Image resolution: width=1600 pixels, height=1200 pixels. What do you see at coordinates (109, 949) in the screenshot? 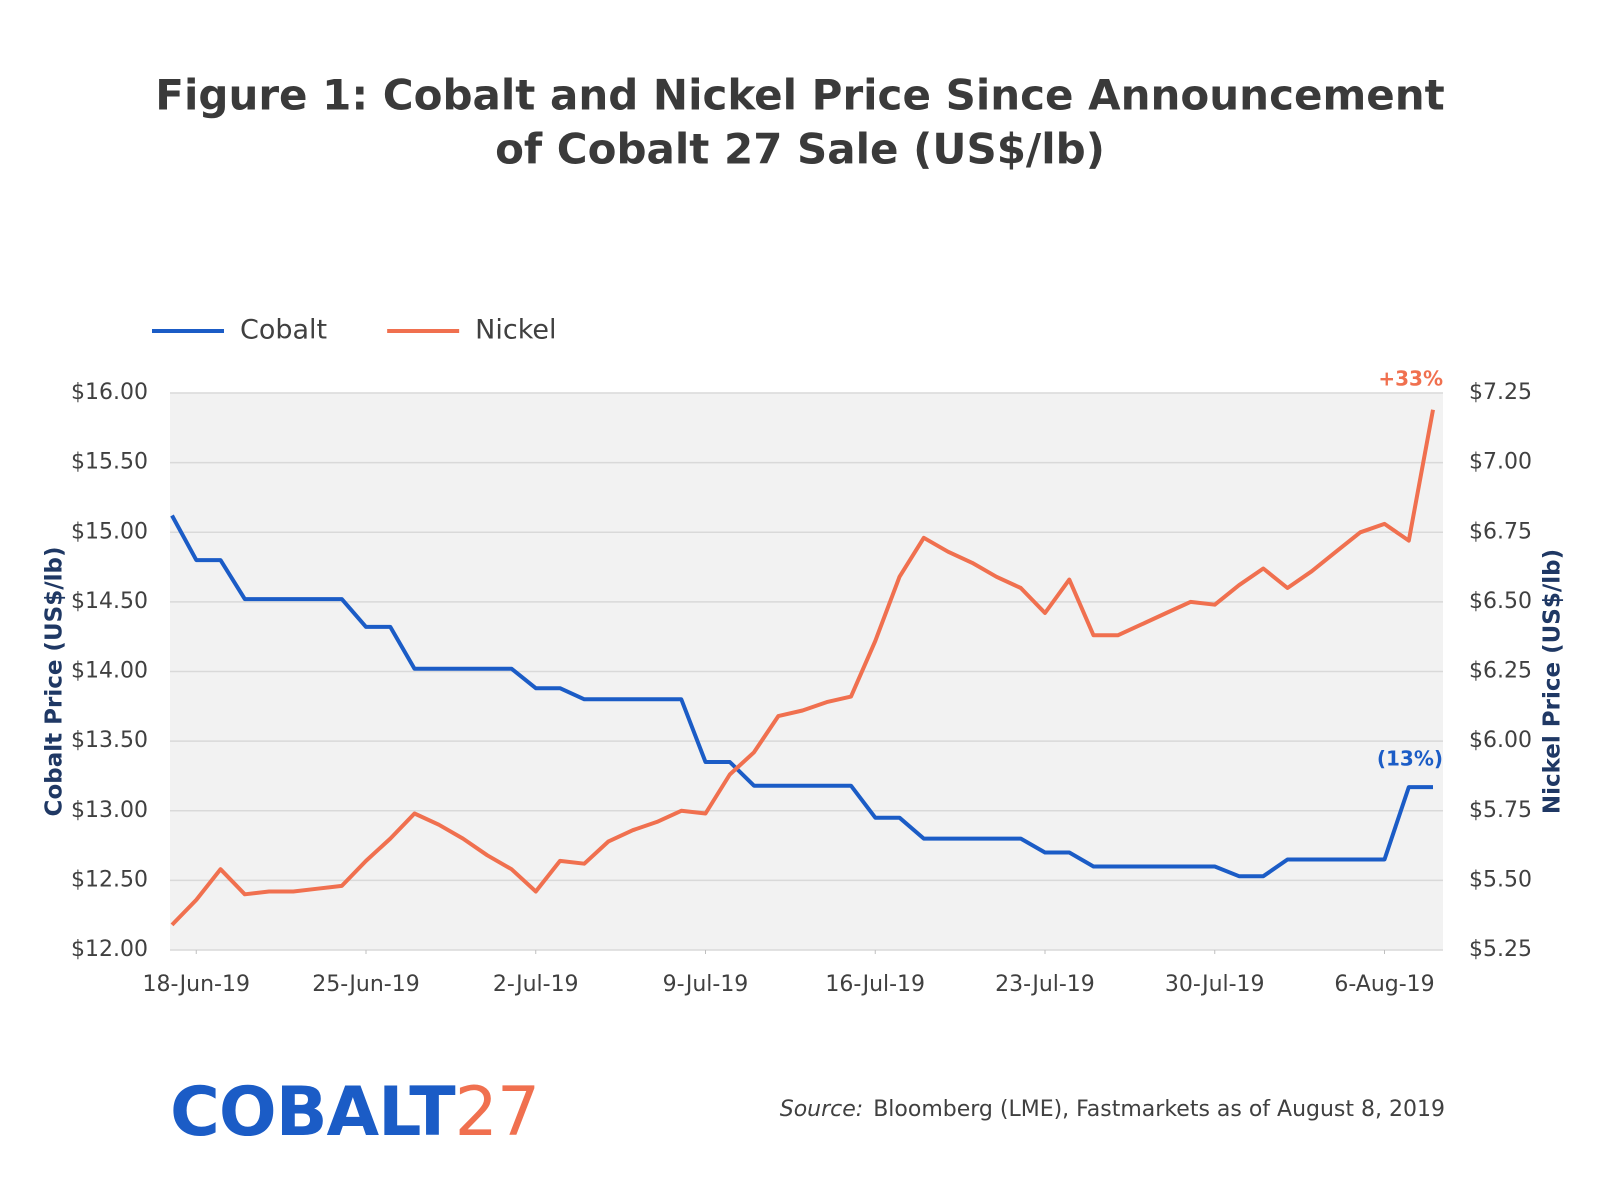
I see `y-tick-label: $12.00` at bounding box center [109, 949].